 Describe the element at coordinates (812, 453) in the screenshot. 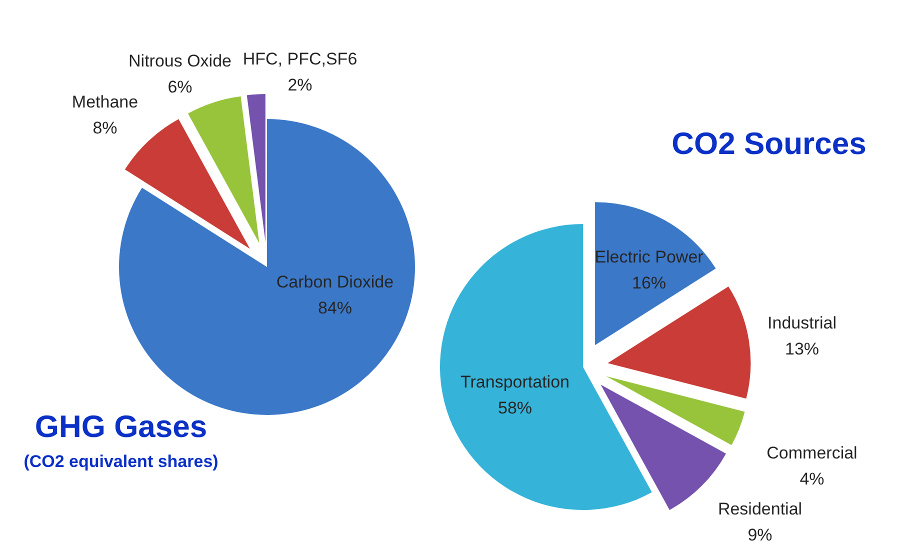

I see `slice-label: Commercial` at that location.